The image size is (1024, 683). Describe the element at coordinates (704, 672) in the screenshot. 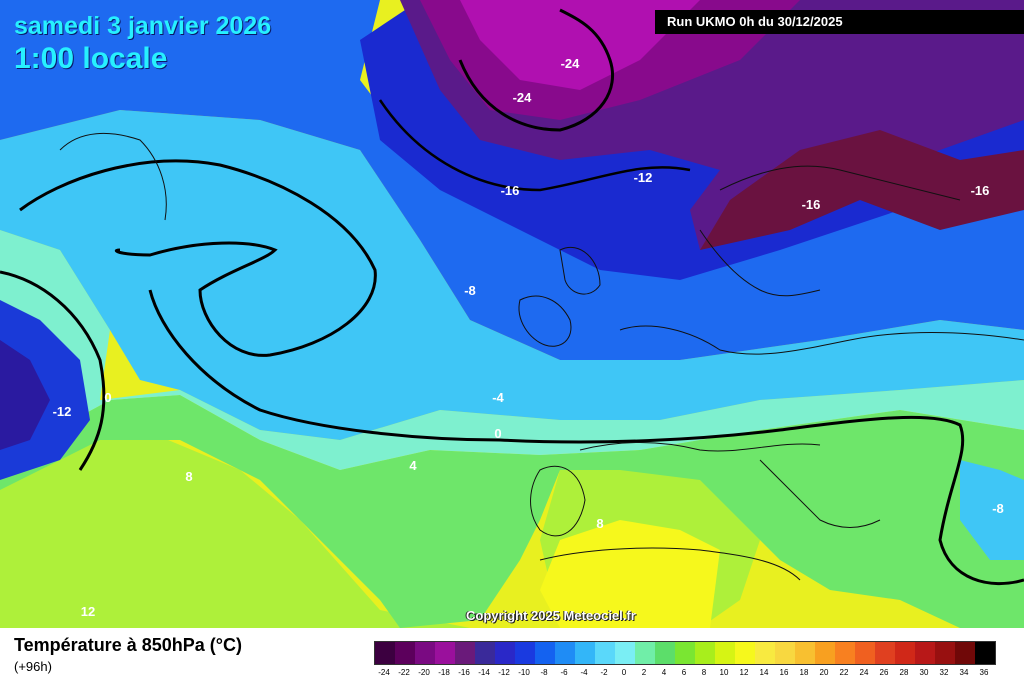

I see `scale-label: 8` at that location.